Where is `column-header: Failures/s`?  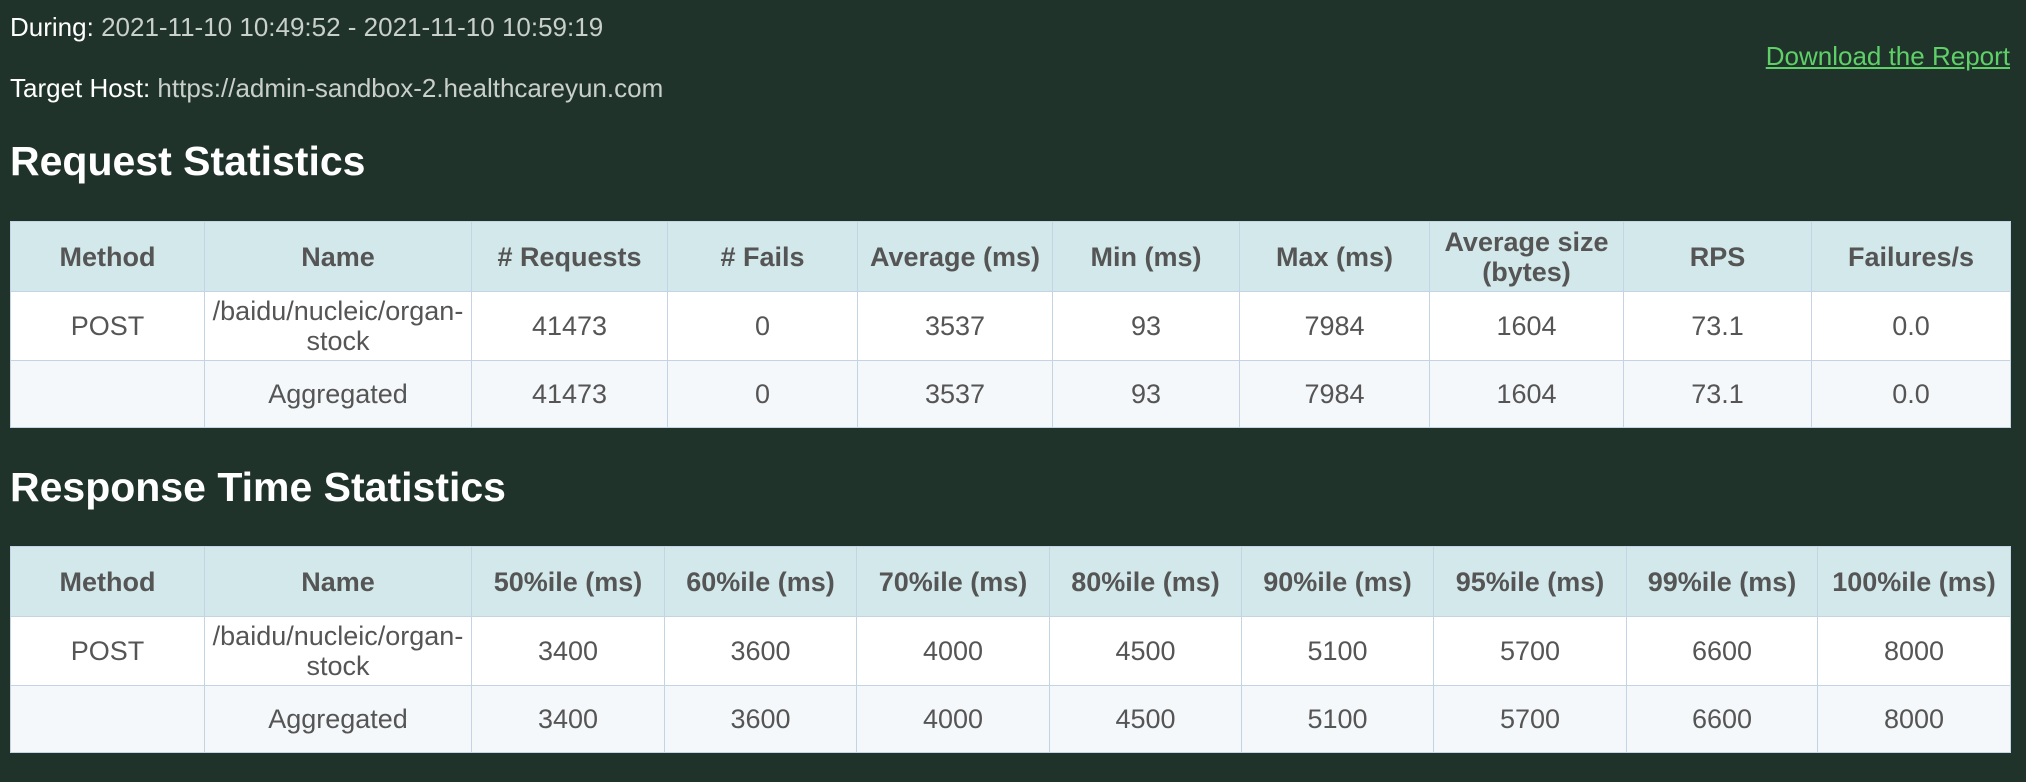 column-header: Failures/s is located at coordinates (1911, 256).